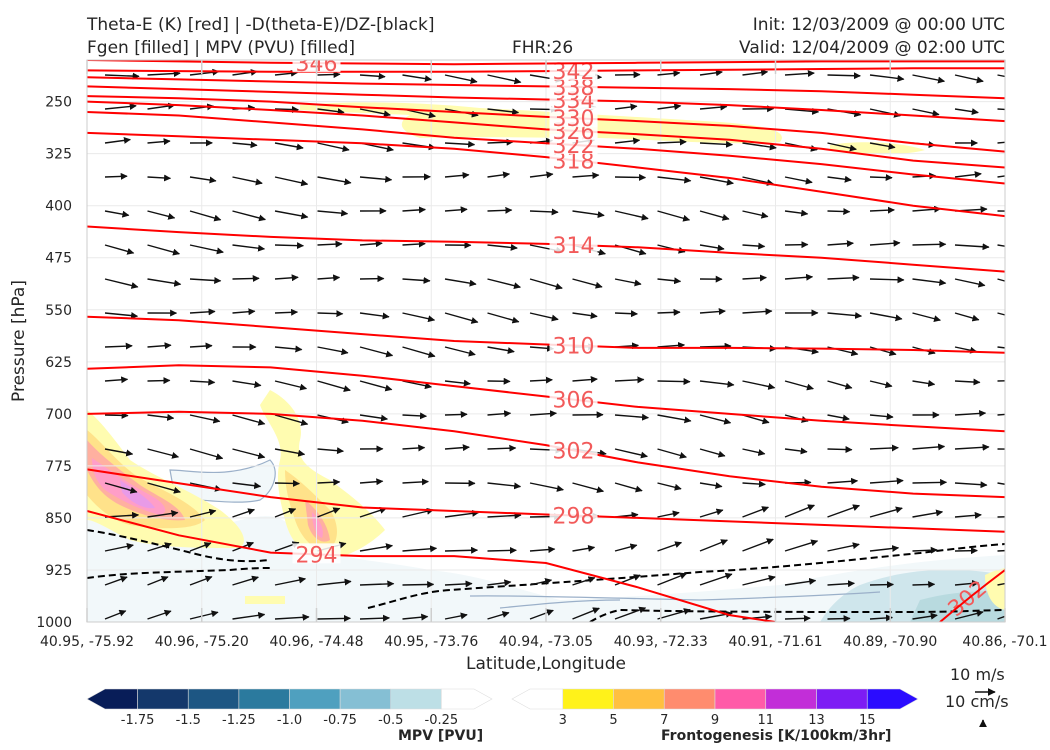 The image size is (1050, 750). I want to click on theta-e-label-310: 310, so click(574, 347).